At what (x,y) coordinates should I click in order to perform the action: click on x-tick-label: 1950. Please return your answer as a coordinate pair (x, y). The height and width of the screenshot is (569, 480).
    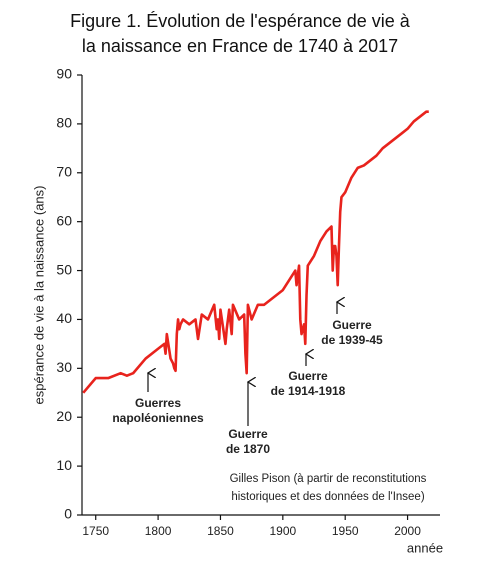
    Looking at the image, I should click on (345, 531).